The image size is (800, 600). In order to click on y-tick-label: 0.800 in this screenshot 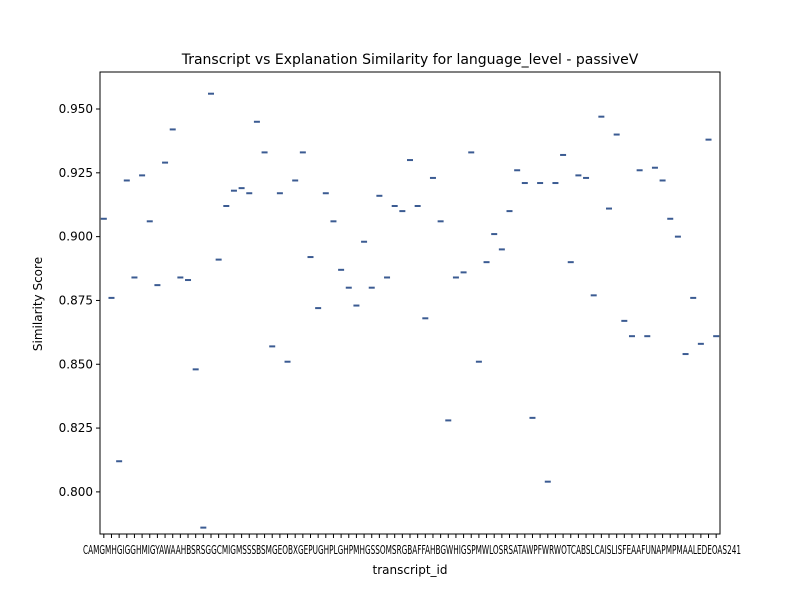, I will do `click(76, 492)`.